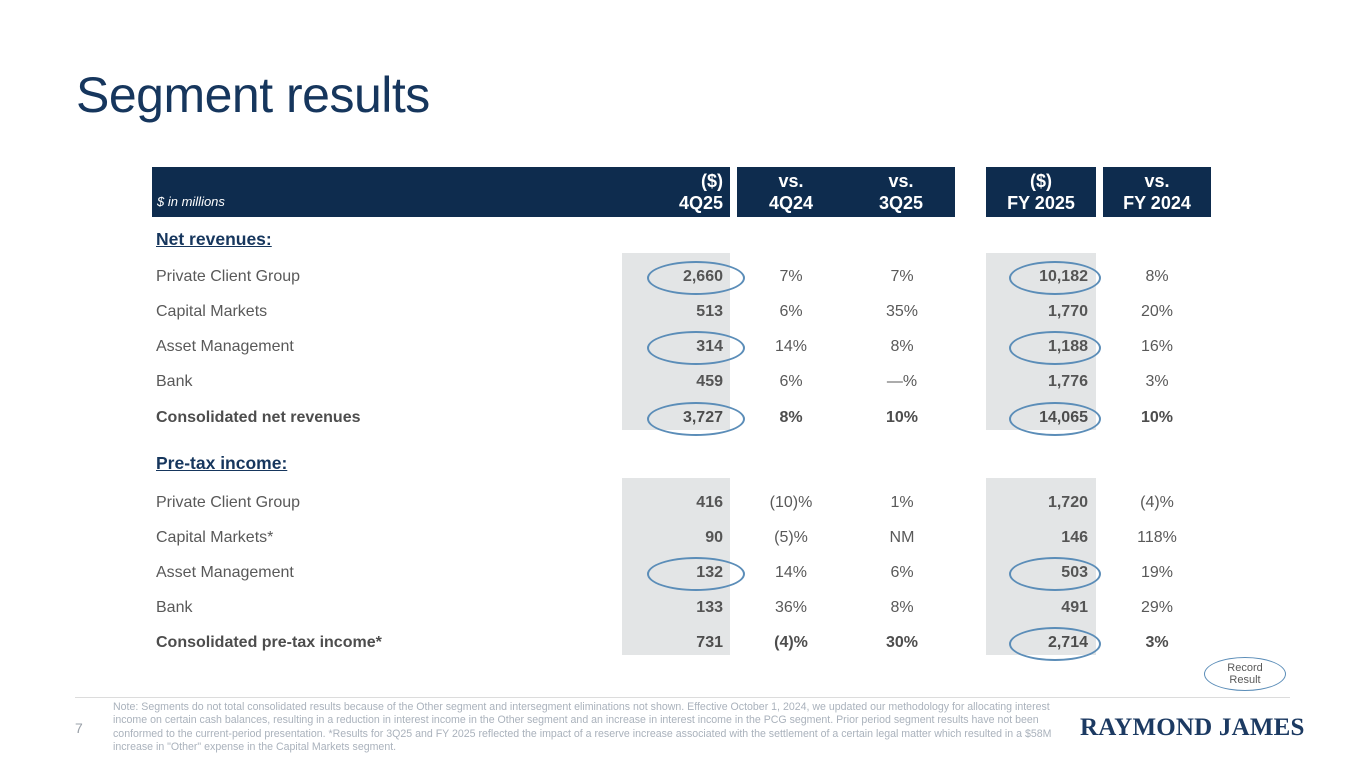  I want to click on value-4q25-text: 3,727, so click(702, 417).